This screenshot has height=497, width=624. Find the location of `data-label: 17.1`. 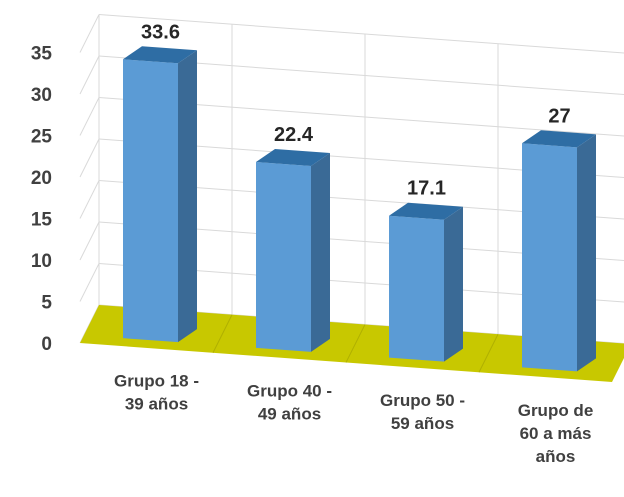

data-label: 17.1 is located at coordinates (426, 189).